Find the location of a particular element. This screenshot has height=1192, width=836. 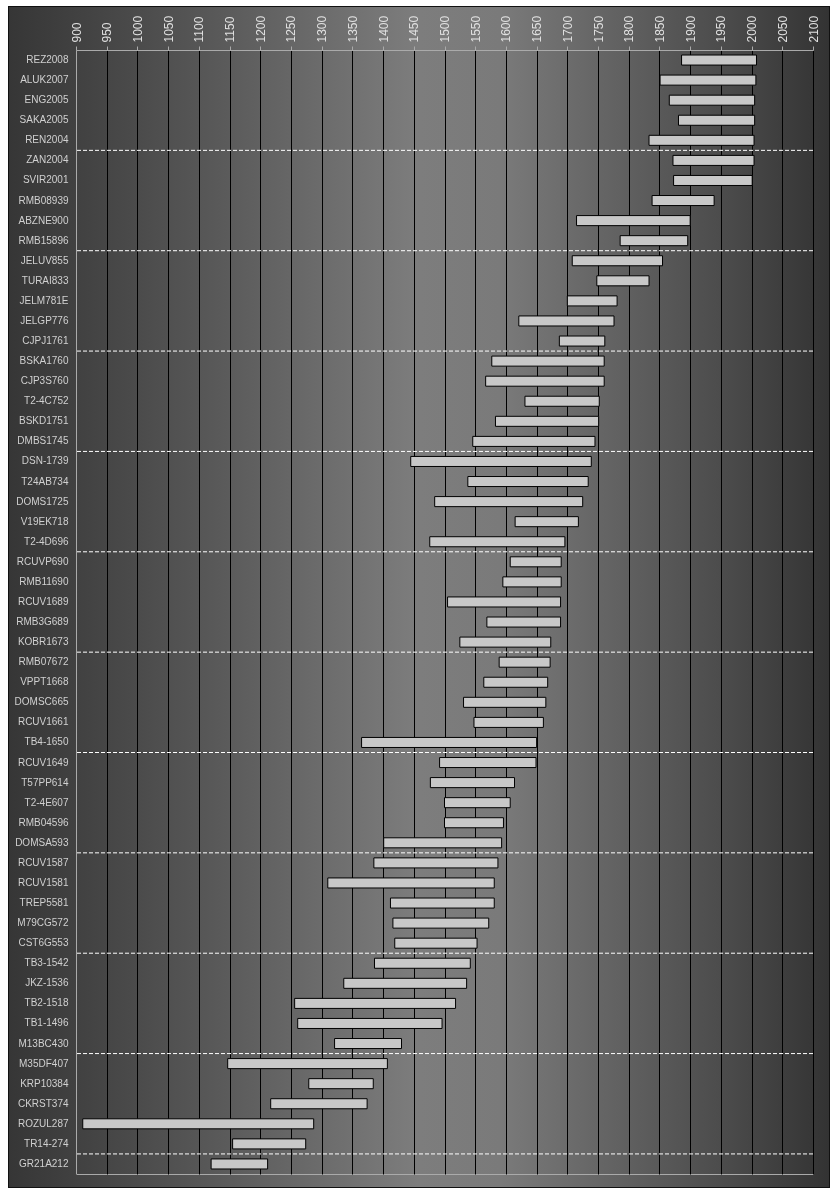

y-tick-label: V19EK718 is located at coordinates (44, 521).